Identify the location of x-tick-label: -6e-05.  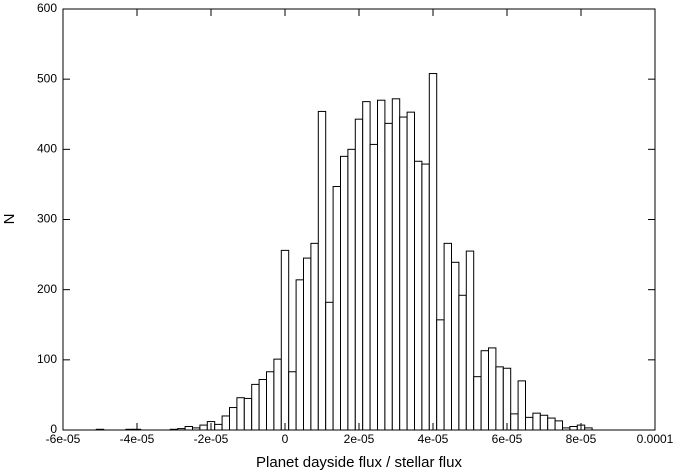
(63, 439).